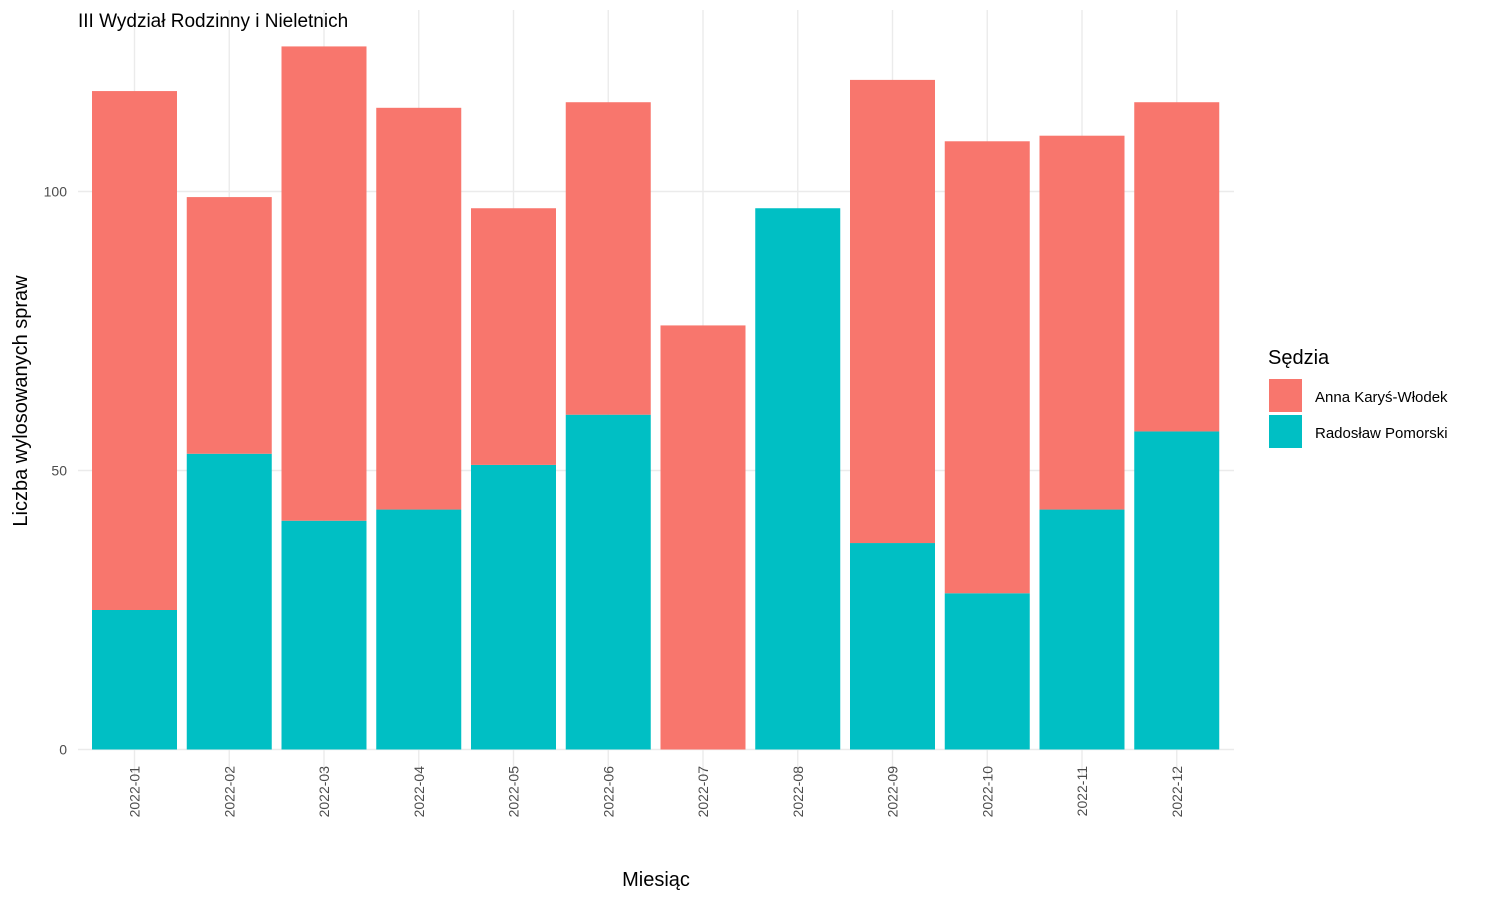 This screenshot has height=900, width=1500. Describe the element at coordinates (1285, 395) in the screenshot. I see `legend-swatch-anna` at that location.